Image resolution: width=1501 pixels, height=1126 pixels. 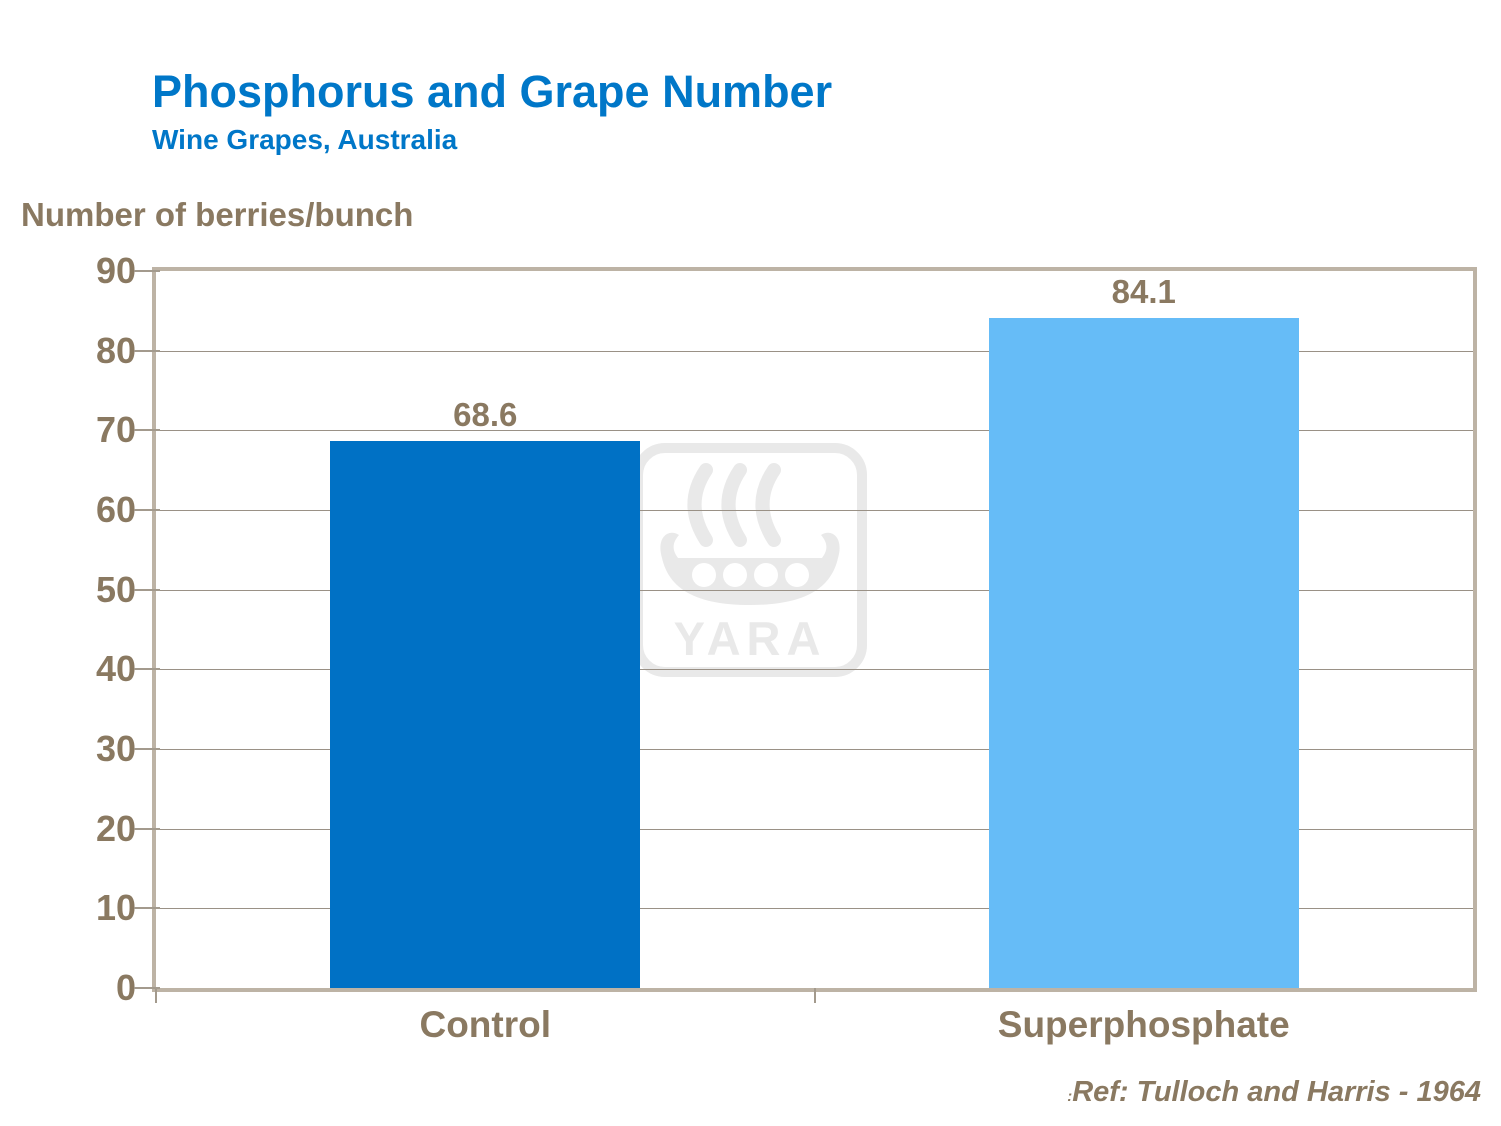 What do you see at coordinates (305, 139) in the screenshot?
I see `chart-subtitle: Wine Grapes, Australia` at bounding box center [305, 139].